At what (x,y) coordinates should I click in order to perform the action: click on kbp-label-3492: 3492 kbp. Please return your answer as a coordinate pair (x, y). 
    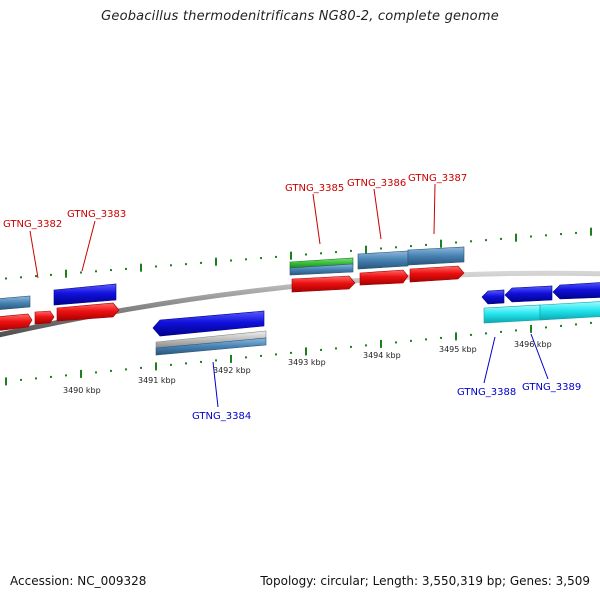
    Looking at the image, I should click on (232, 370).